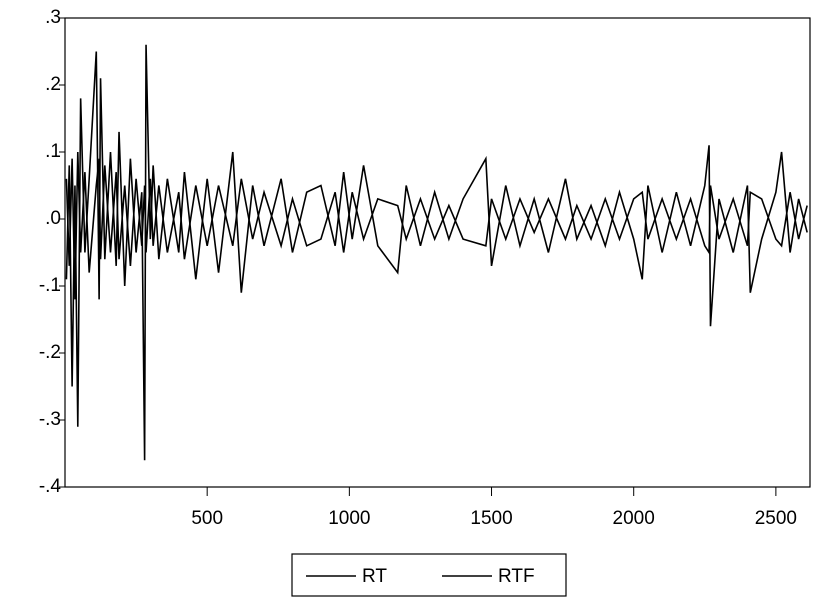 The width and height of the screenshot is (814, 600). I want to click on y-tick-label: .1, so click(53, 151).